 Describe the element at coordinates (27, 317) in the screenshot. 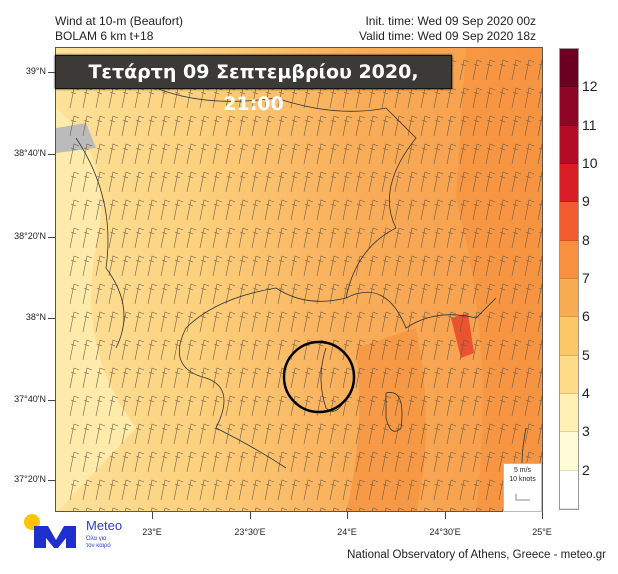

I see `lat-tick-label: 38°N` at that location.